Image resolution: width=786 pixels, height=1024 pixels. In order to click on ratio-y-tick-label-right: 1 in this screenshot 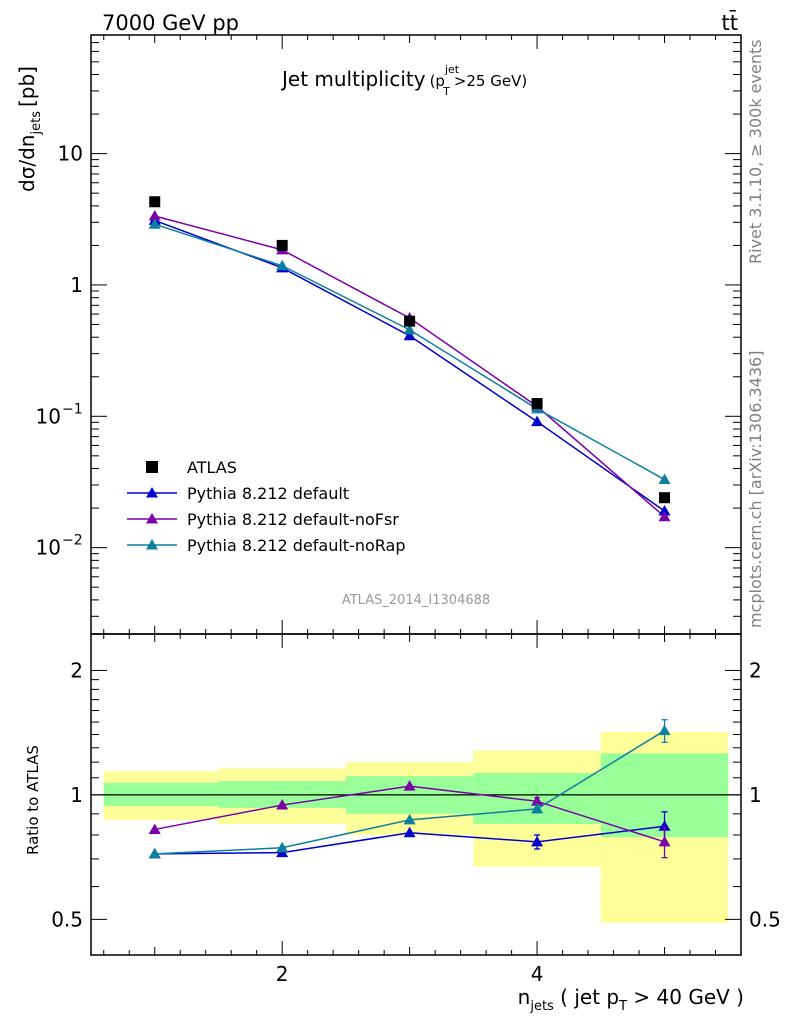, I will do `click(755, 795)`.